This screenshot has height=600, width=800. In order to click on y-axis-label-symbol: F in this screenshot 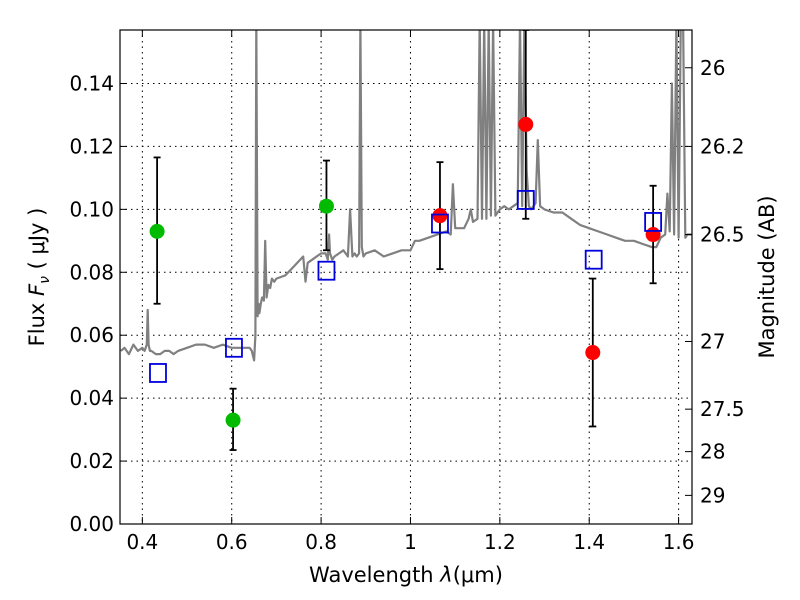, I will do `click(37, 289)`.